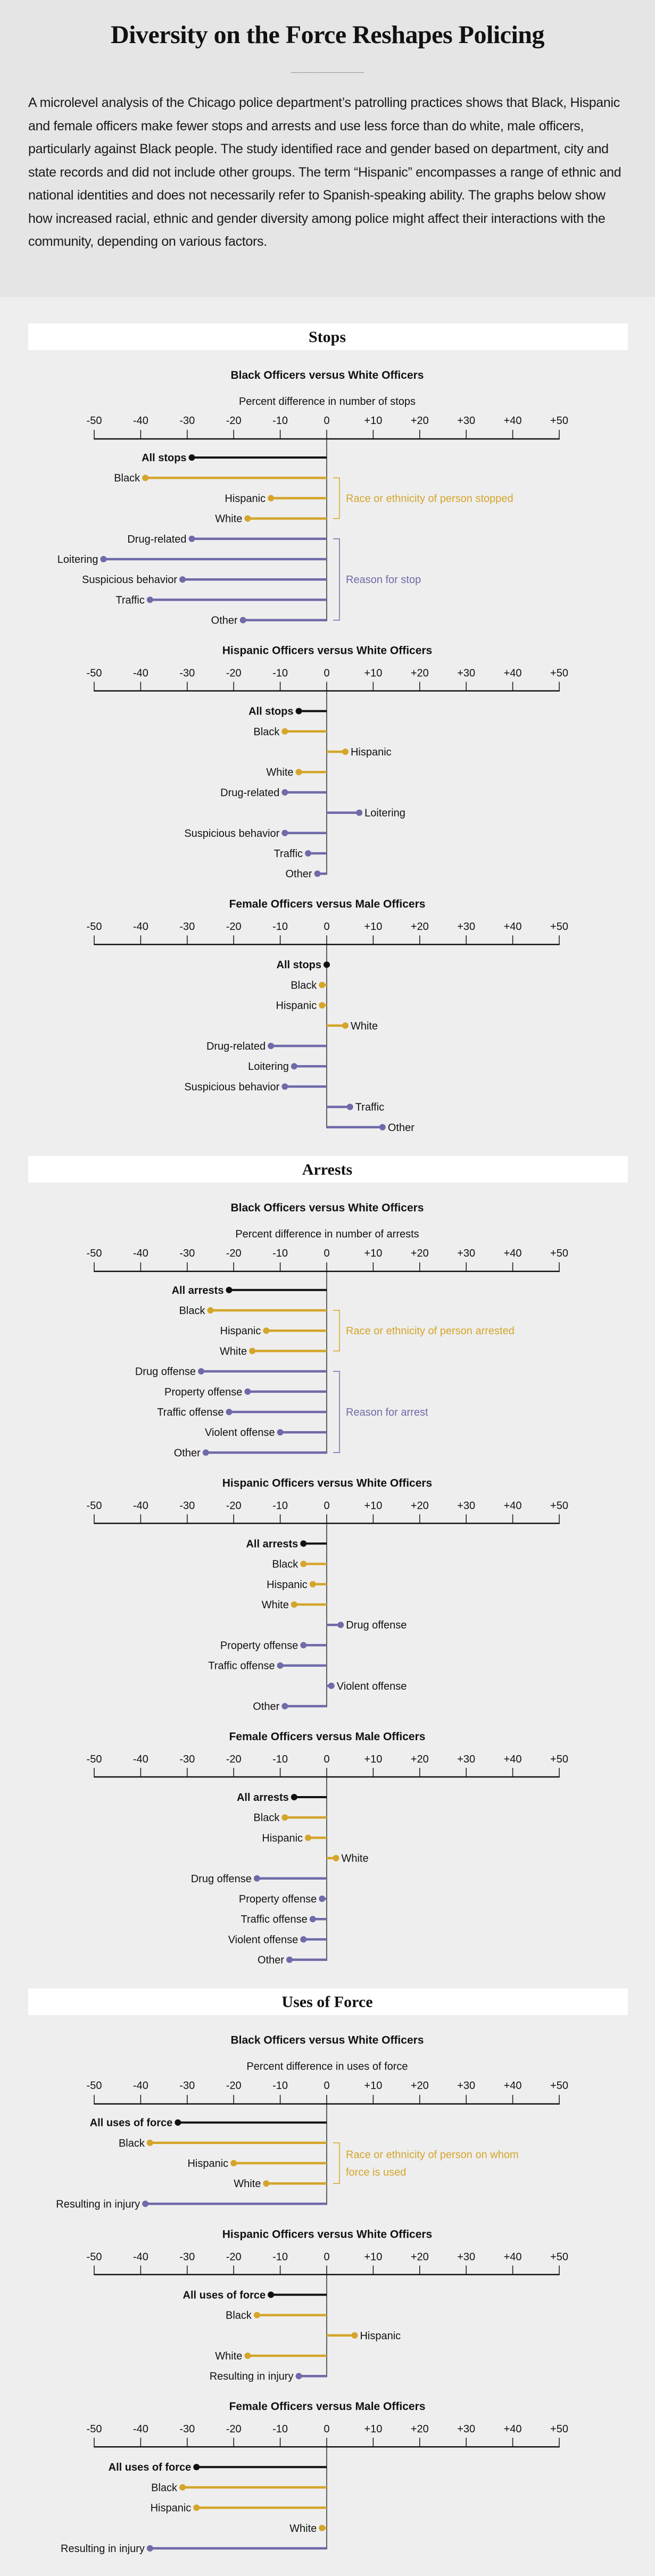 The width and height of the screenshot is (655, 2576). What do you see at coordinates (327, 72) in the screenshot?
I see `title-divider` at bounding box center [327, 72].